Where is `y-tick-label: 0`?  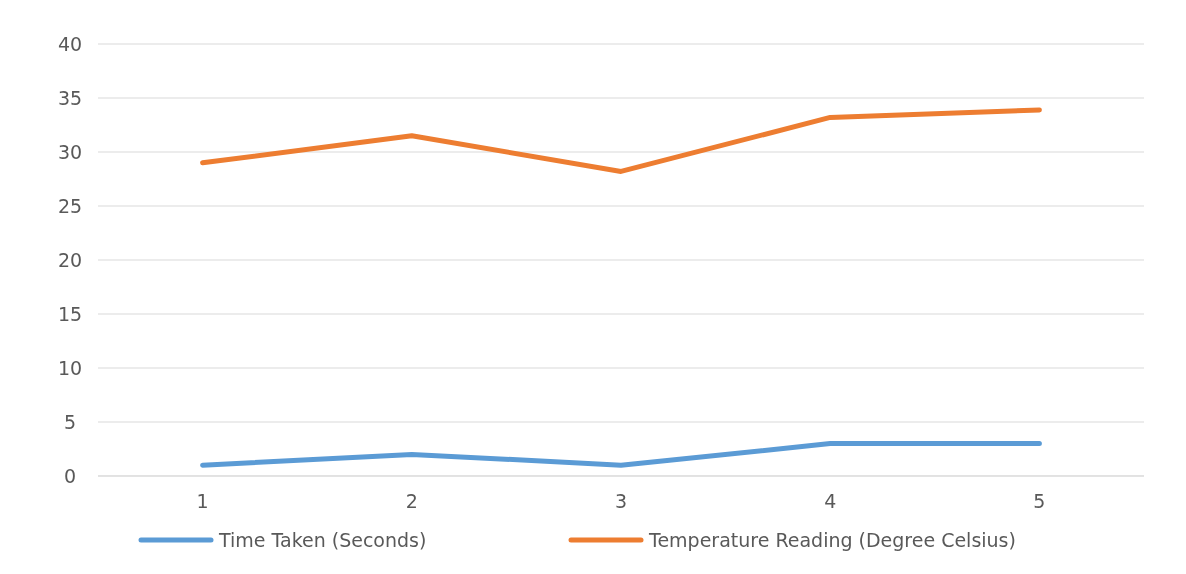 y-tick-label: 0 is located at coordinates (70, 475).